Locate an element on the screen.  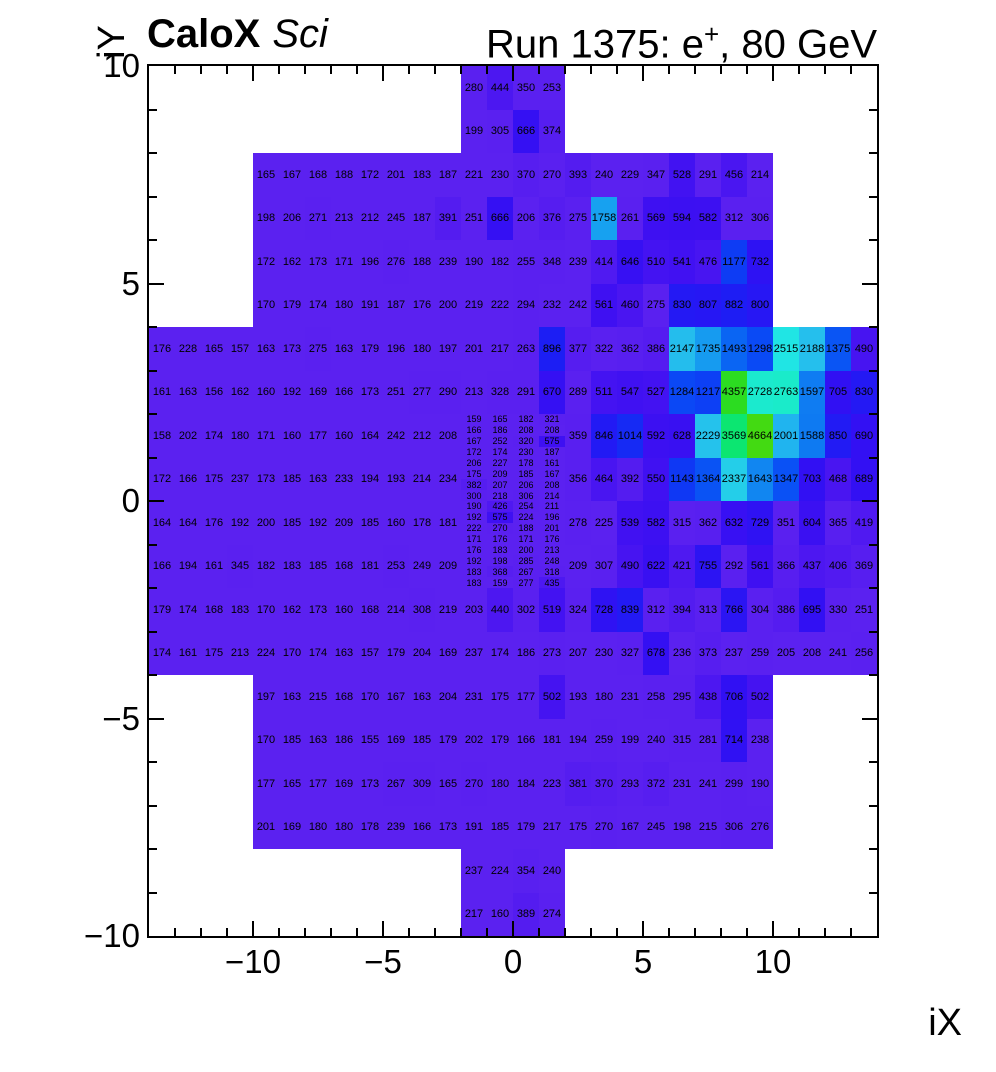
heatmap-cell: 161 is located at coordinates (188, 653).